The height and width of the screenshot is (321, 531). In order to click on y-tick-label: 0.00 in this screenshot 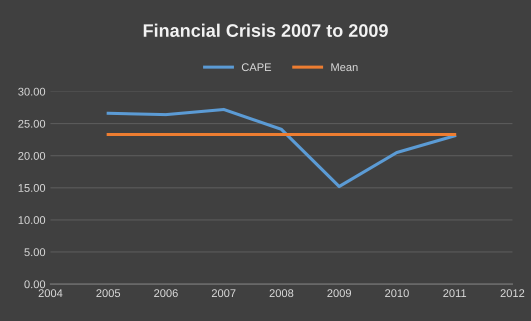, I will do `click(35, 284)`.